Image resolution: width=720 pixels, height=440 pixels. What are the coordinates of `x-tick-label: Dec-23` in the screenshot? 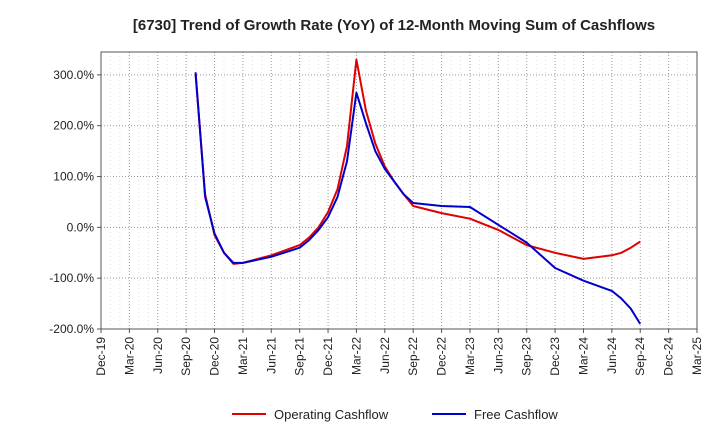 It's located at (555, 356).